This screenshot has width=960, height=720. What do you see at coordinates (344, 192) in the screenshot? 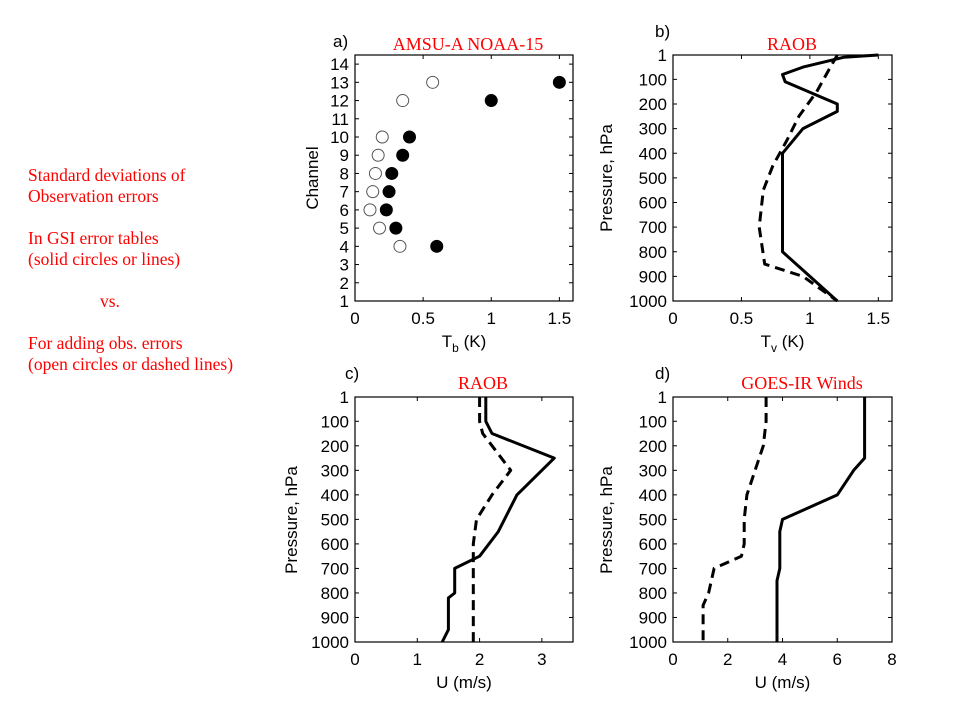
I see `y-tick-label: 7` at bounding box center [344, 192].